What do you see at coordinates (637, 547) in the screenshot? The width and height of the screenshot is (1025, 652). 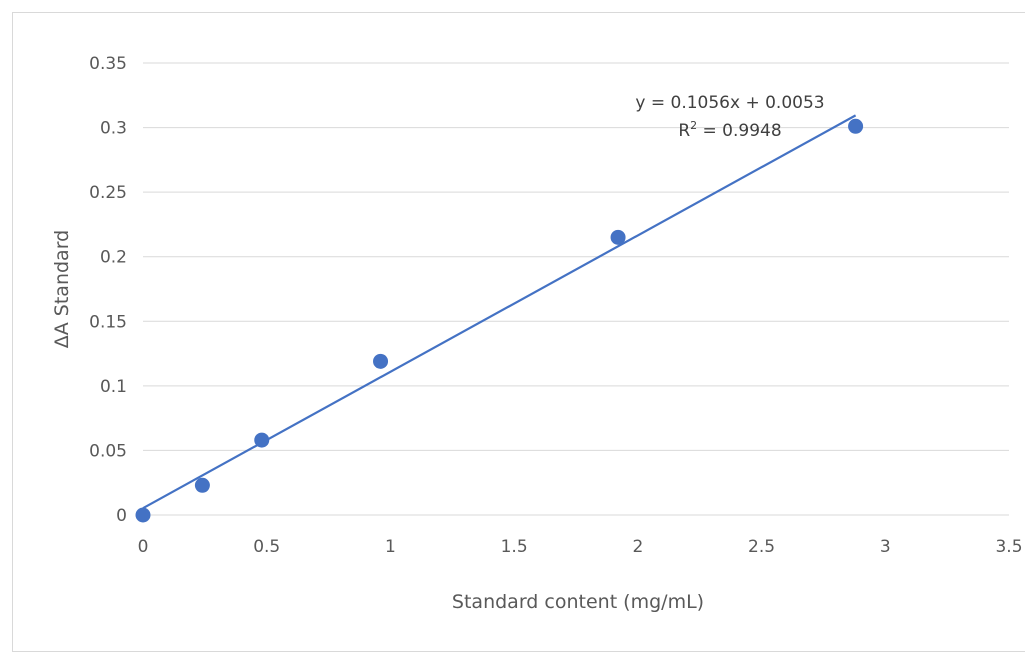 I see `x-tick-label: 2` at bounding box center [637, 547].